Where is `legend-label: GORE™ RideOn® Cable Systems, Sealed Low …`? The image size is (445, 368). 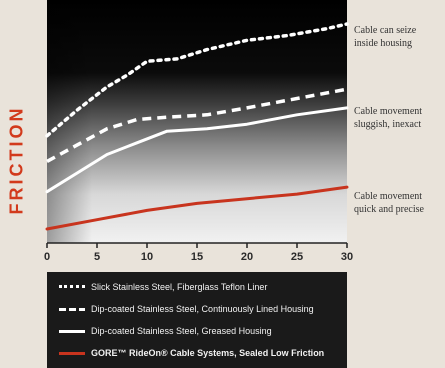 legend-label: GORE™ RideOn® Cable Systems, Sealed Low … is located at coordinates (208, 353).